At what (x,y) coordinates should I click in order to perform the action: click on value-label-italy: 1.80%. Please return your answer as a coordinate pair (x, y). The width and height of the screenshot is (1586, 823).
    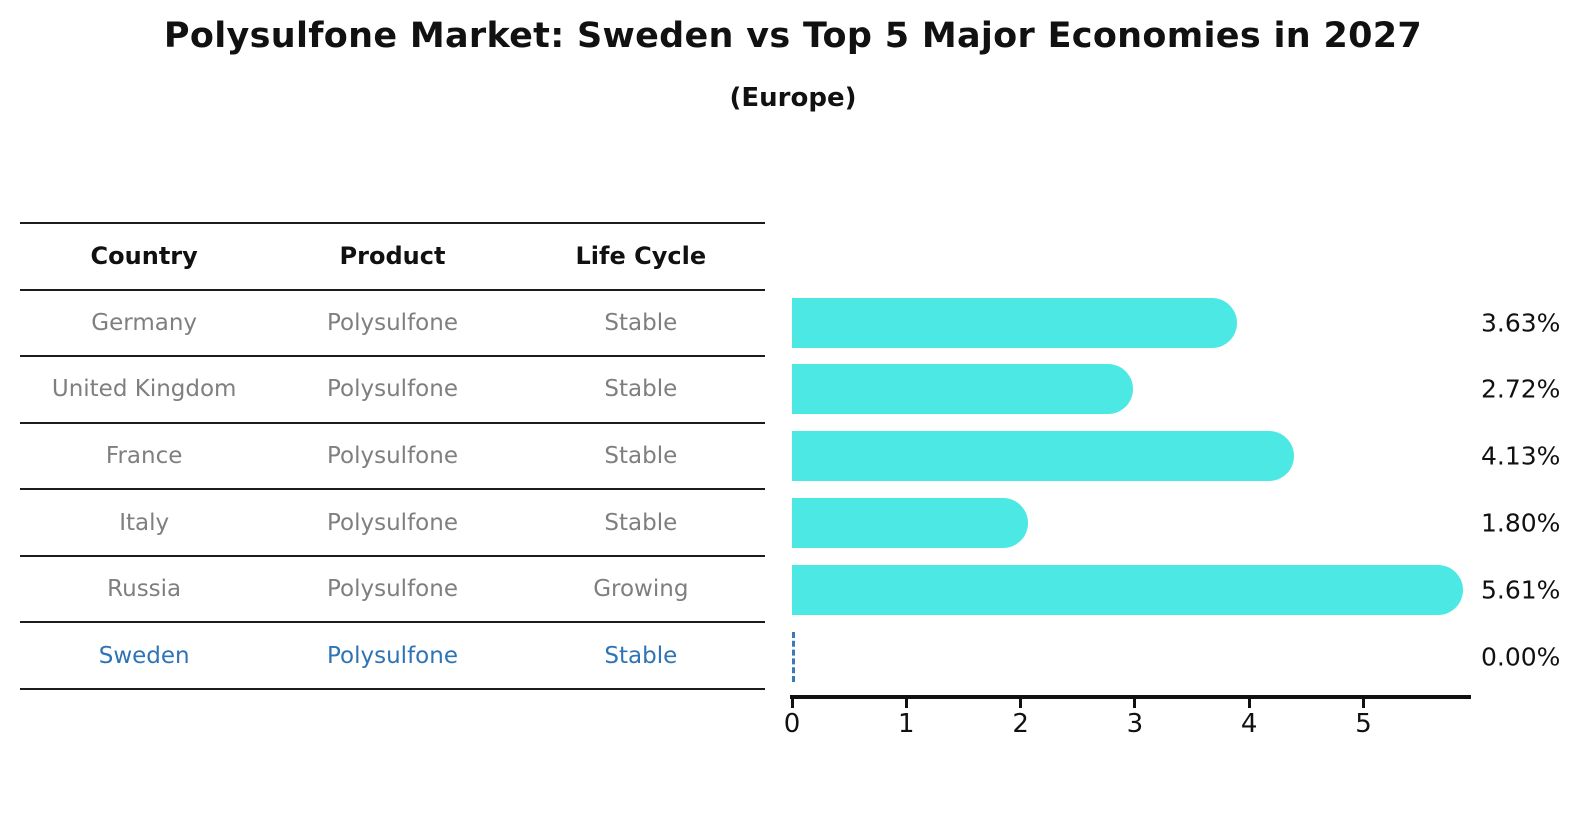
    Looking at the image, I should click on (1521, 523).